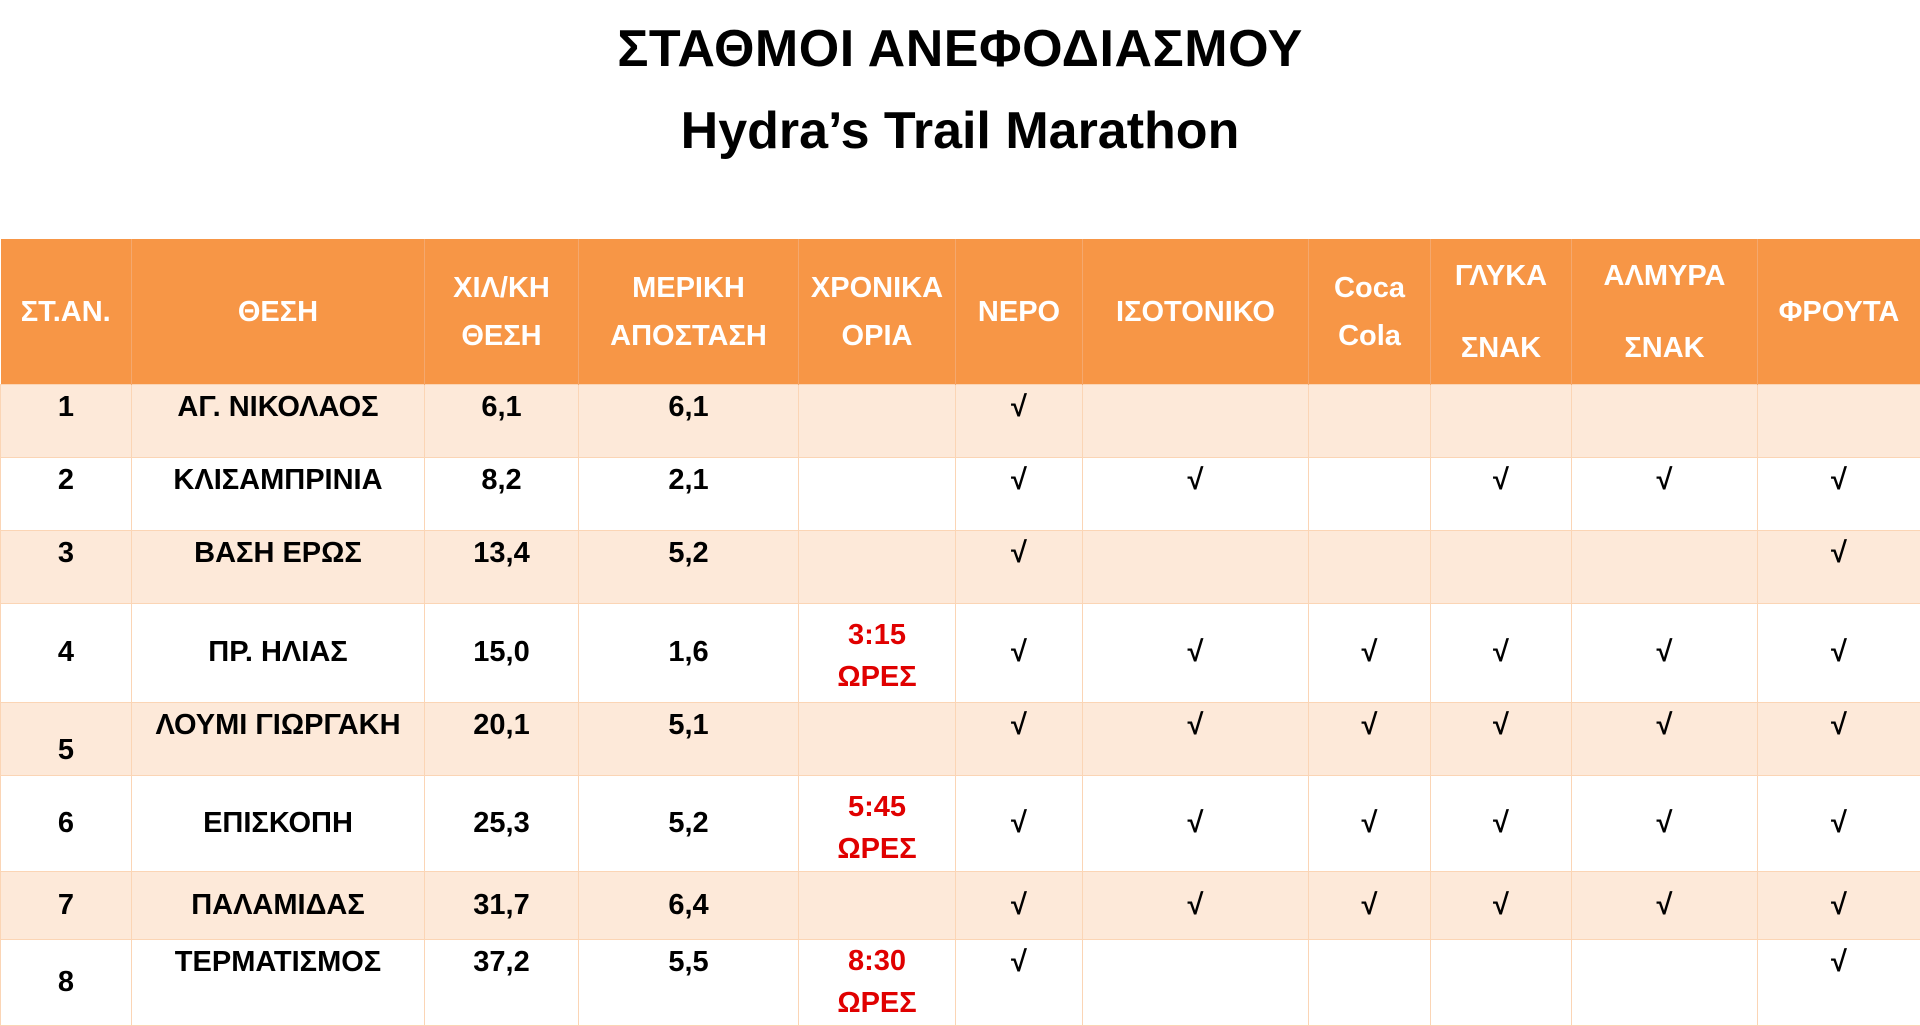 The width and height of the screenshot is (1920, 1026). What do you see at coordinates (502, 494) in the screenshot?
I see `station-km: 8,2` at bounding box center [502, 494].